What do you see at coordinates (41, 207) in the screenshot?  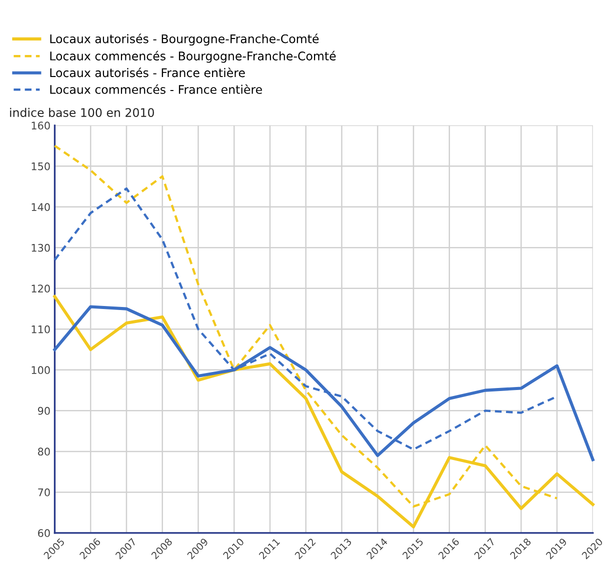 I see `y-tick-label: 140` at bounding box center [41, 207].